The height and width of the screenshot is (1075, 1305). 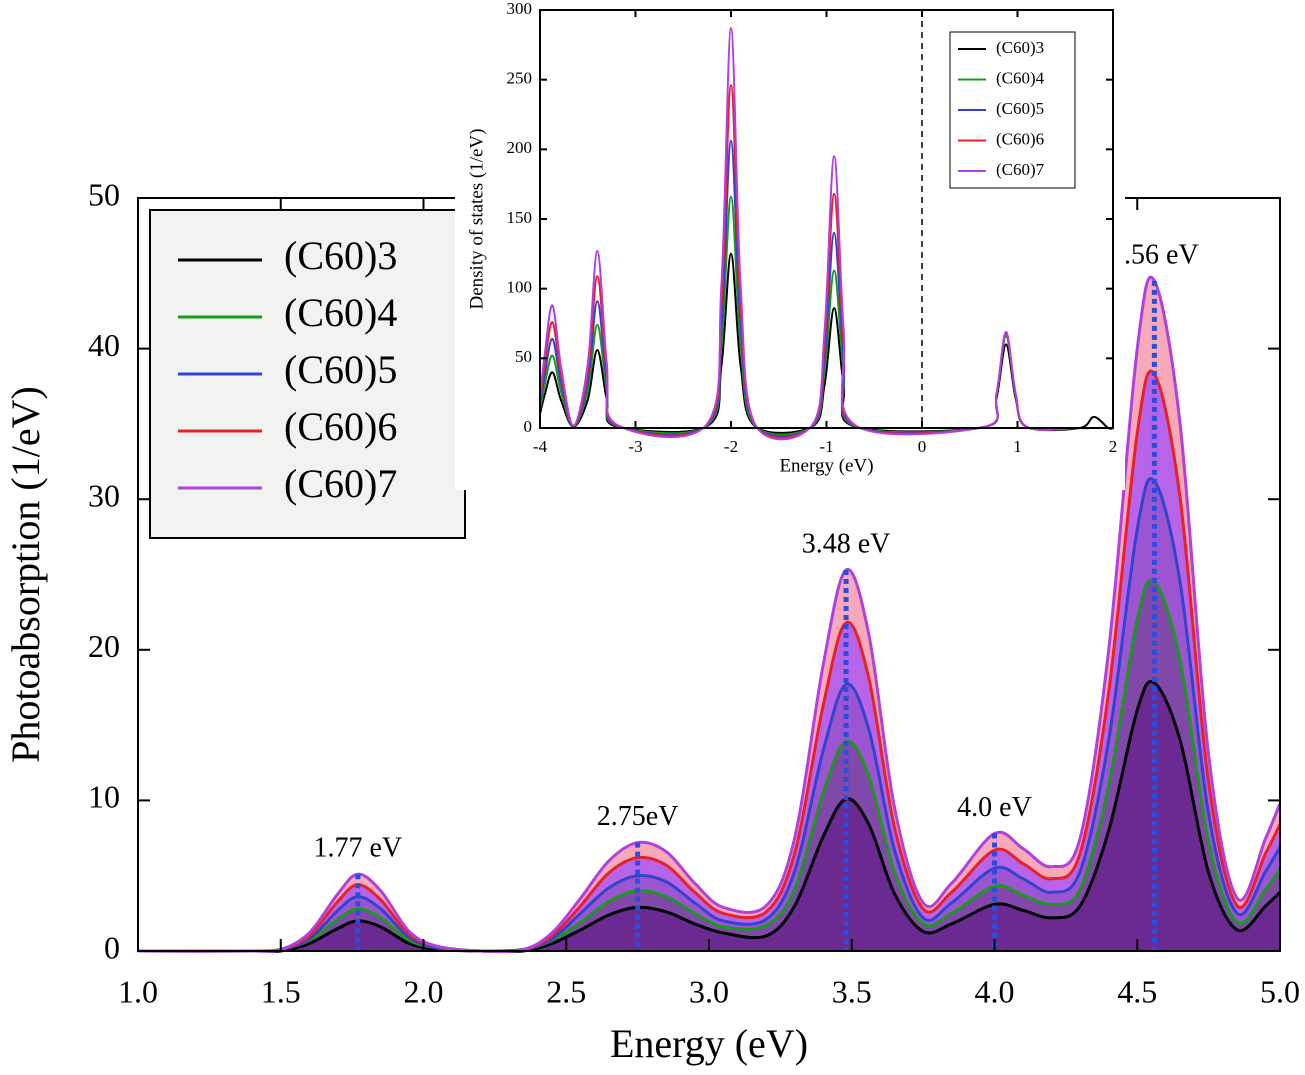 I want to click on y-tick-label: 30, so click(x=104, y=496).